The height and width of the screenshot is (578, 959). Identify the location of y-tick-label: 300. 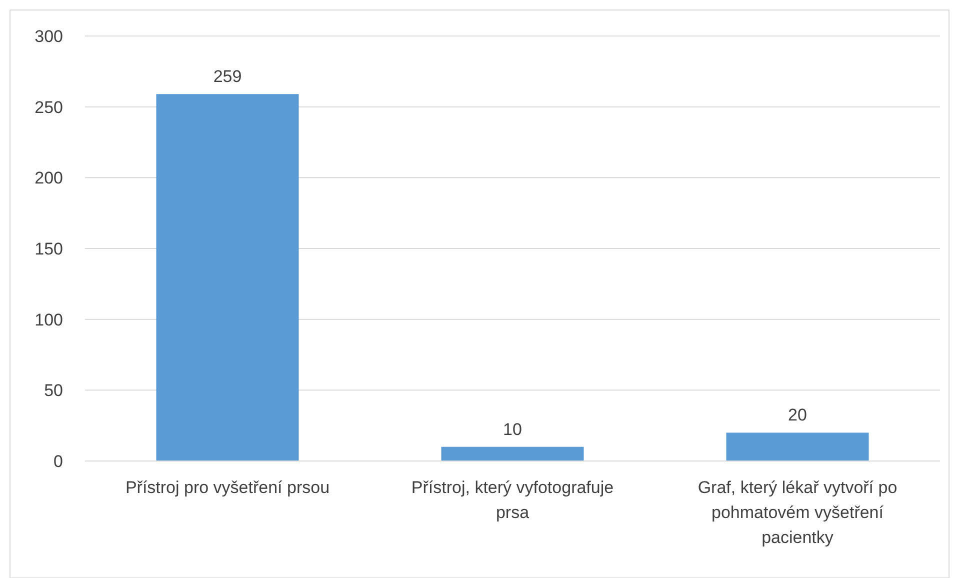
(48, 36).